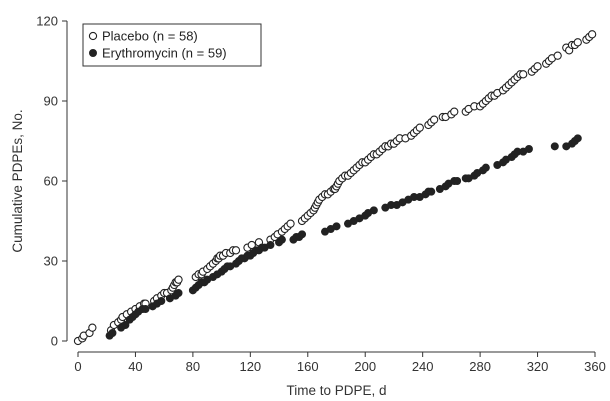 This screenshot has width=610, height=401. Describe the element at coordinates (150, 36) in the screenshot. I see `legend-entry-placebo: Placebo (n = 58)` at that location.